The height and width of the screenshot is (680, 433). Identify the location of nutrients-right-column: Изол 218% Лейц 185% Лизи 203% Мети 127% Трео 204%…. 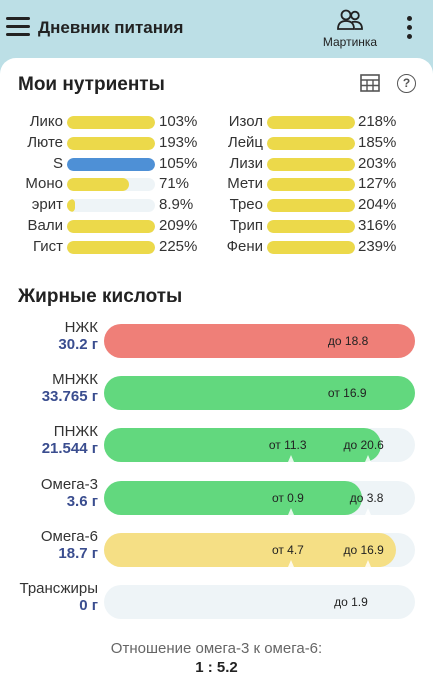
(321, 185).